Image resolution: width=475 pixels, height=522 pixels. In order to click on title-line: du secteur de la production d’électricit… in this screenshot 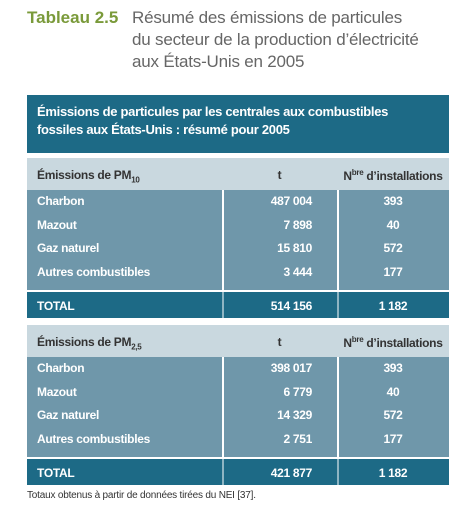, I will do `click(275, 39)`.